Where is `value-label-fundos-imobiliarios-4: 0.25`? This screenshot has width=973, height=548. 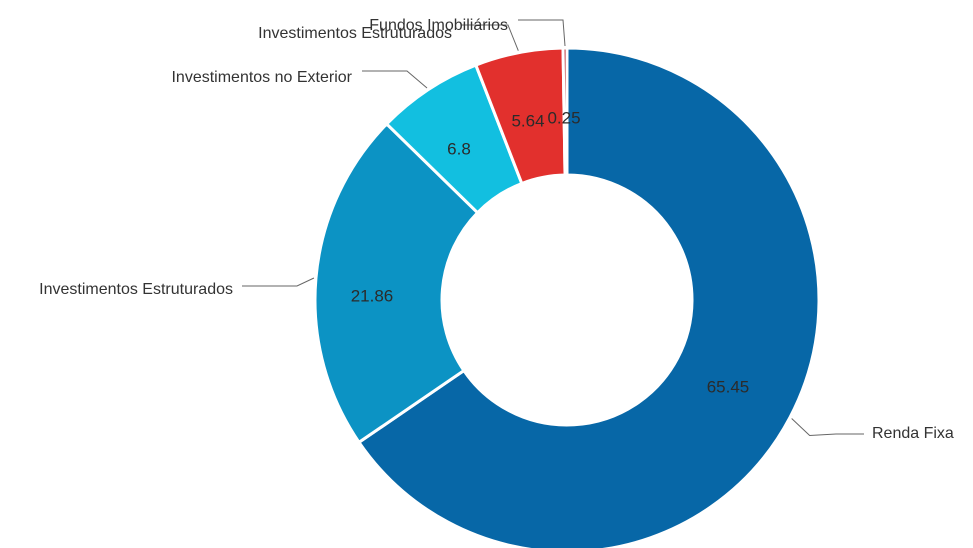 value-label-fundos-imobiliarios-4: 0.25 is located at coordinates (563, 117).